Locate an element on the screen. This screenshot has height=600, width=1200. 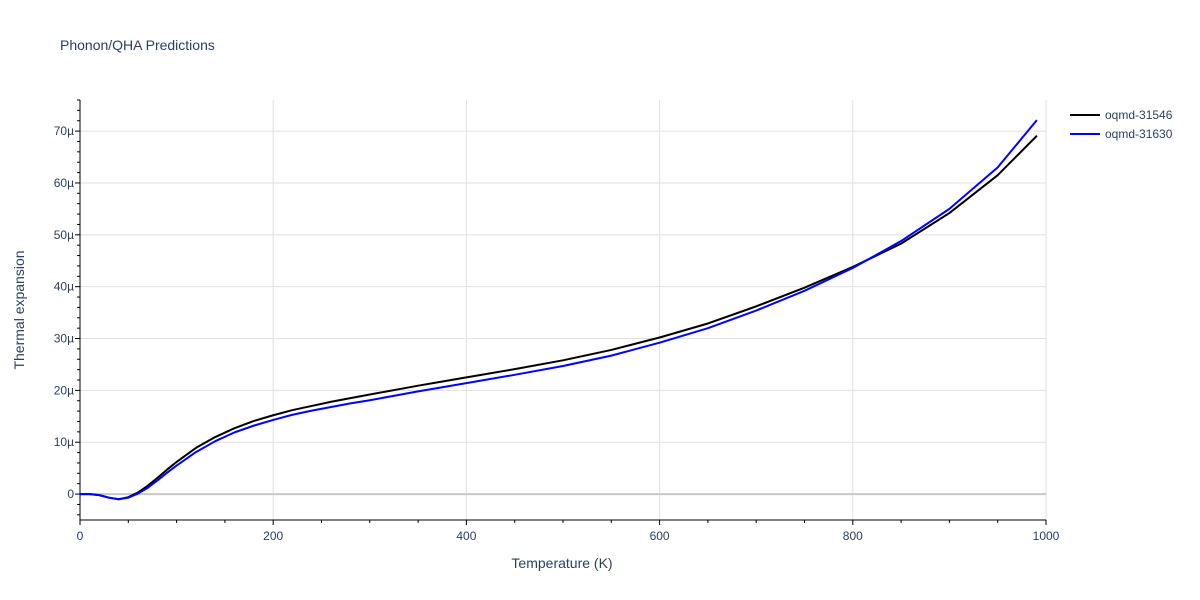
x-tick-label: 1000 is located at coordinates (1046, 536).